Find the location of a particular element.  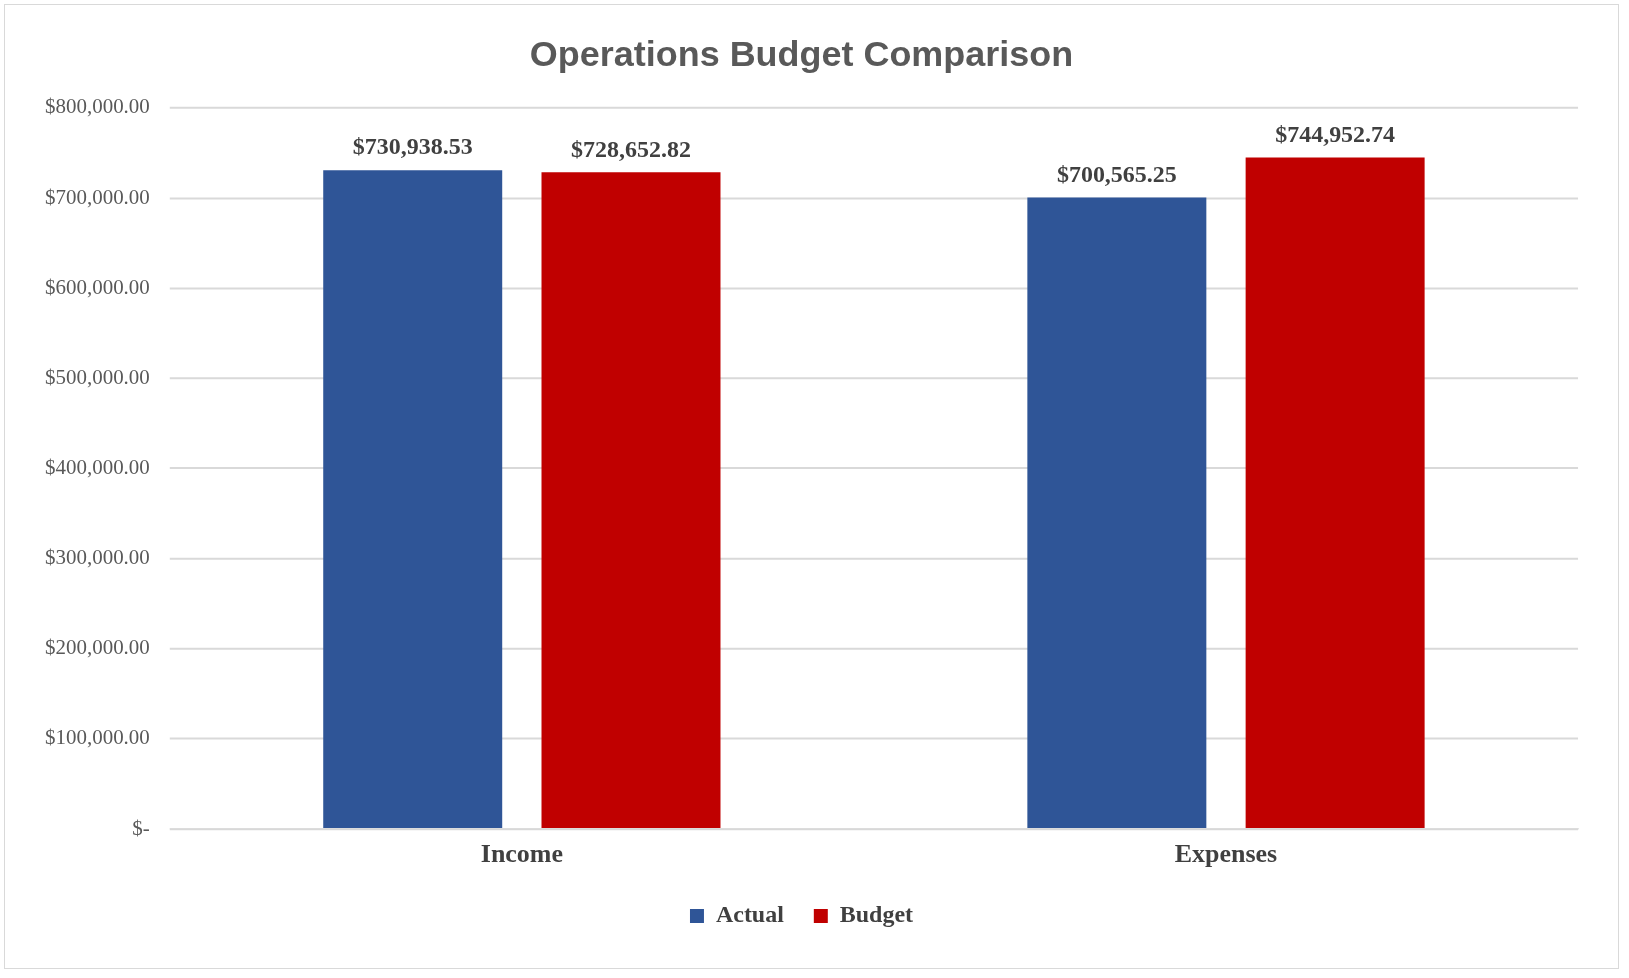

data-label: $700,565.25 is located at coordinates (1116, 173).